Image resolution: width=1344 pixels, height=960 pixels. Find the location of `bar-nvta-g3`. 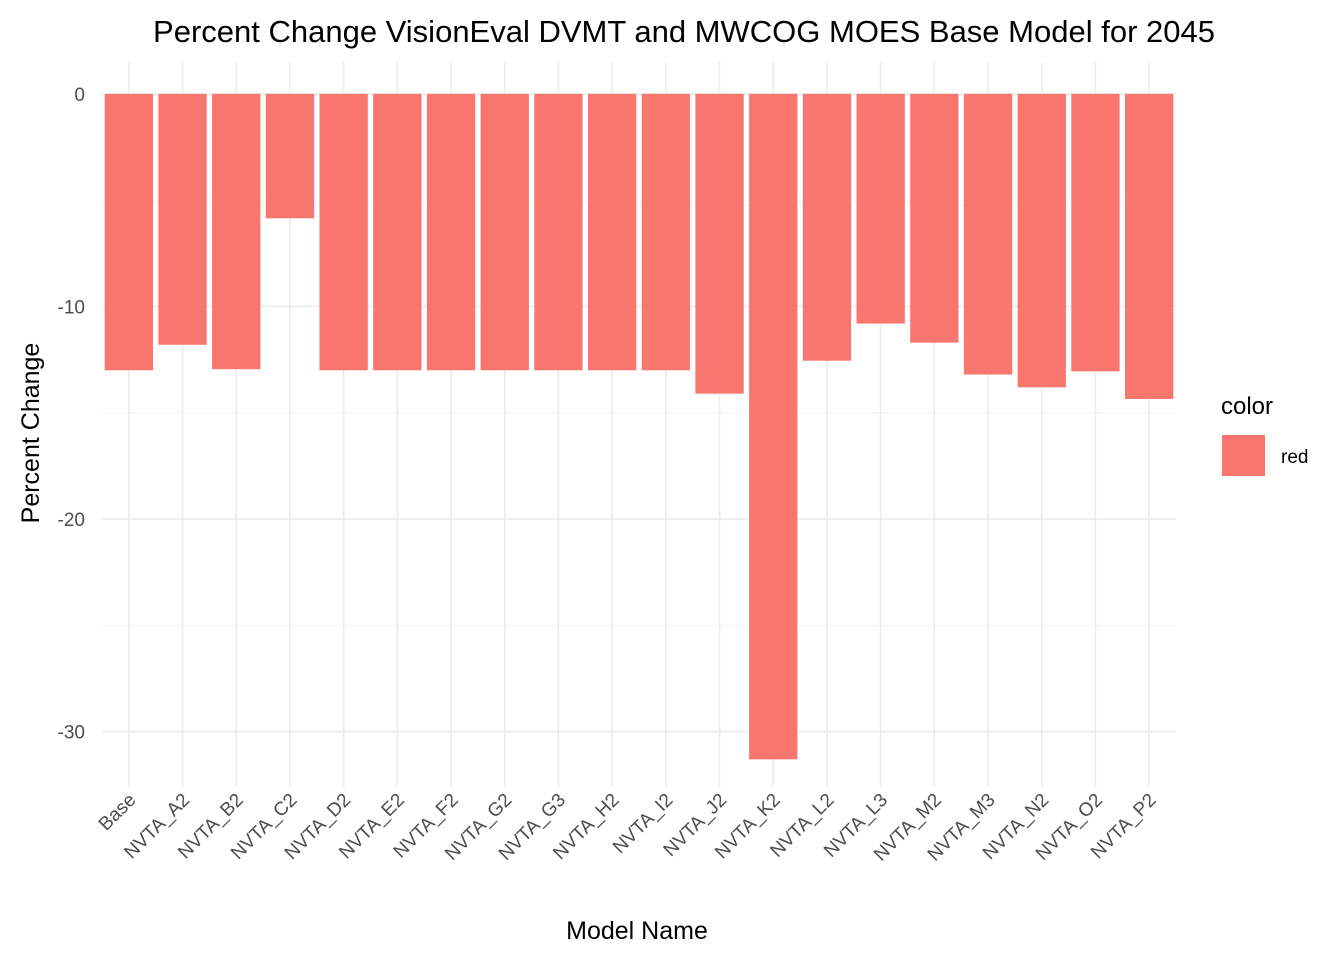

bar-nvta-g3 is located at coordinates (558, 232).